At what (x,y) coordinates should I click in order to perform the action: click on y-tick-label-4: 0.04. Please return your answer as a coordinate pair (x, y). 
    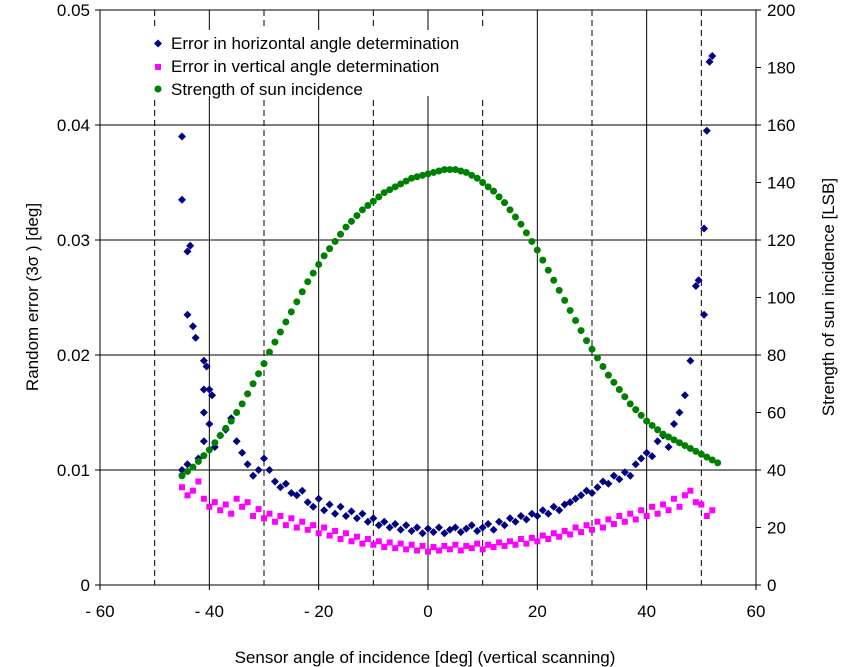
    Looking at the image, I should click on (73, 125).